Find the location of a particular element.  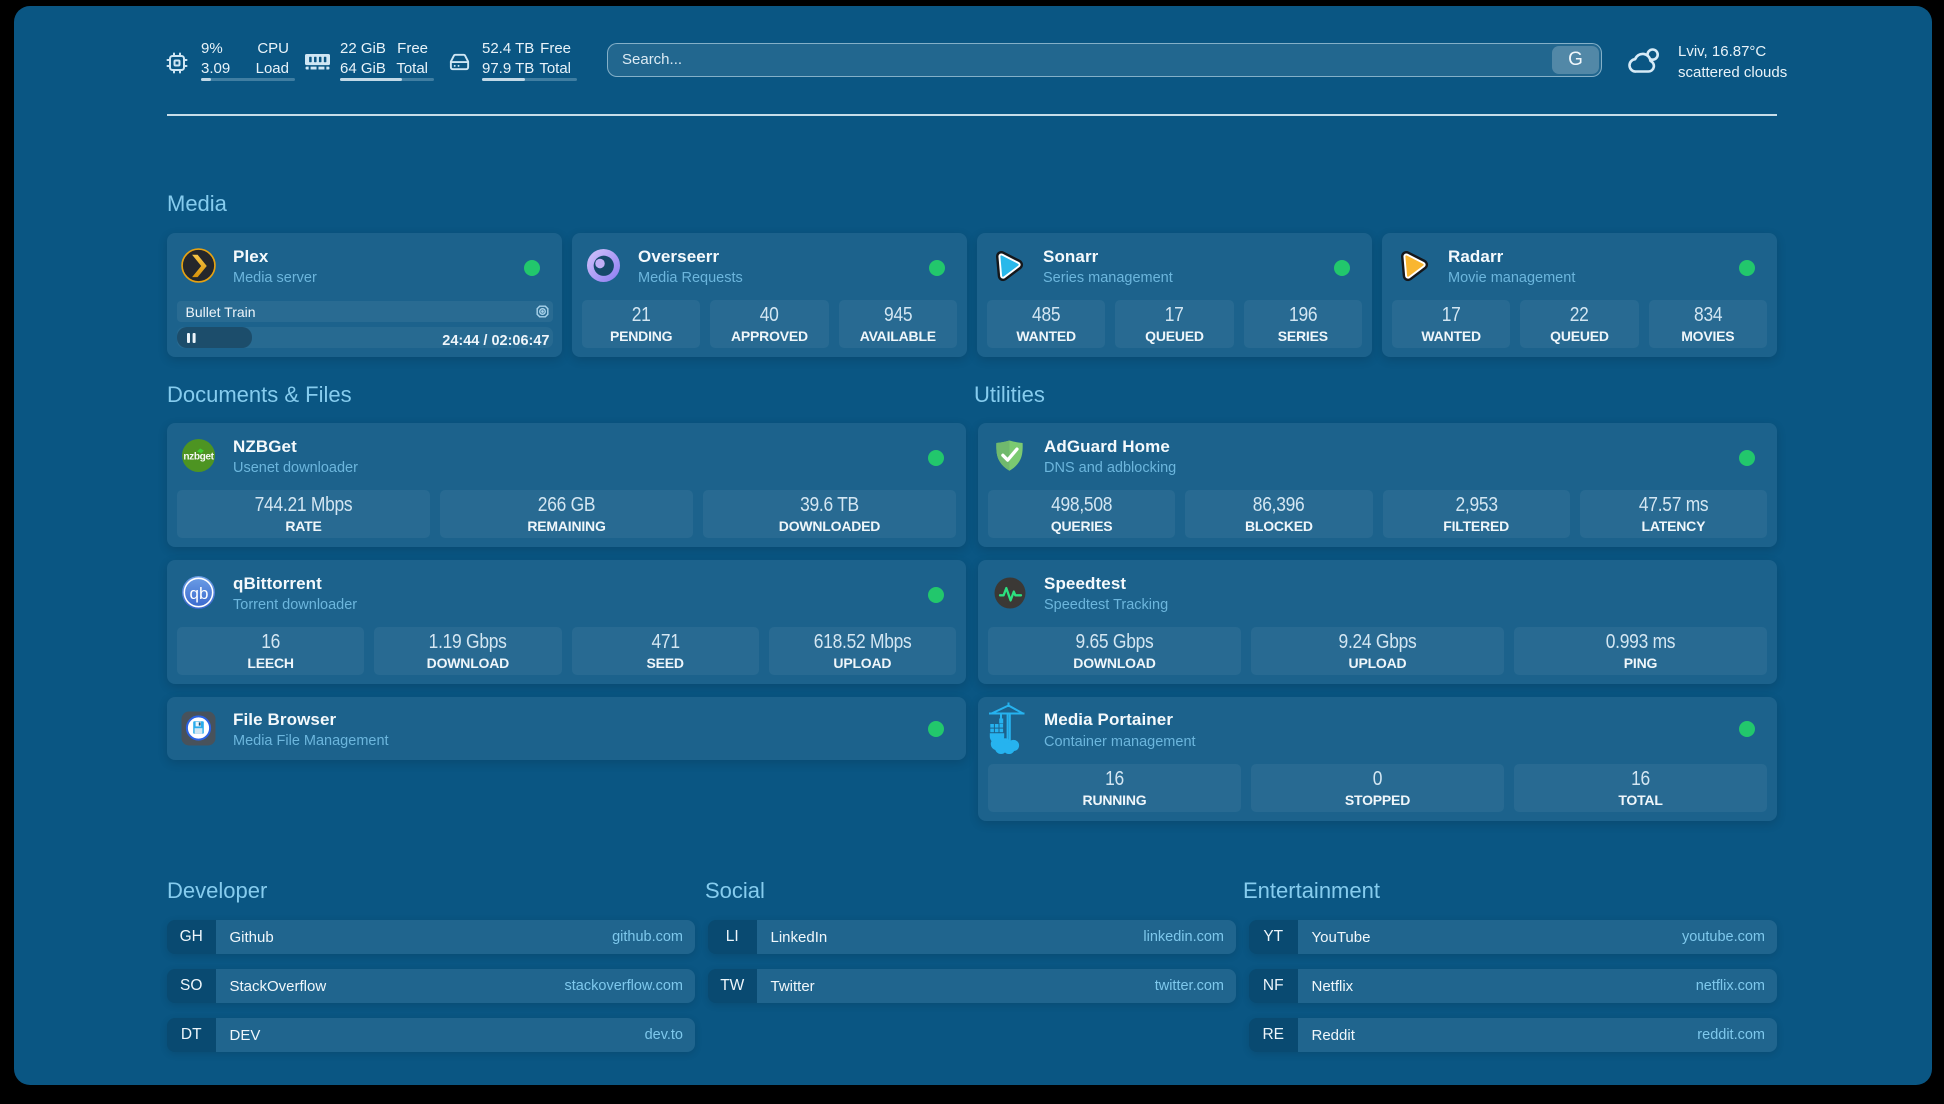

svg-text: qb is located at coordinates (199, 593).